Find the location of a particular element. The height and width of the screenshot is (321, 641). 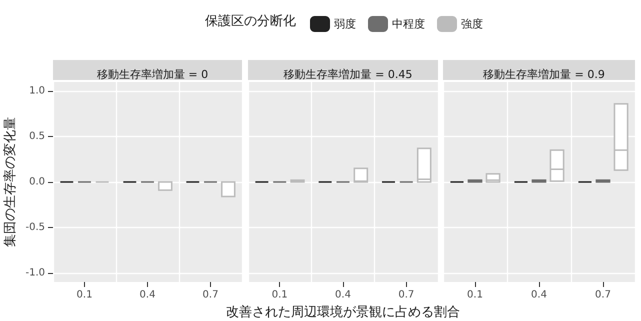

y-tick-label: 0.5 is located at coordinates (37, 136).